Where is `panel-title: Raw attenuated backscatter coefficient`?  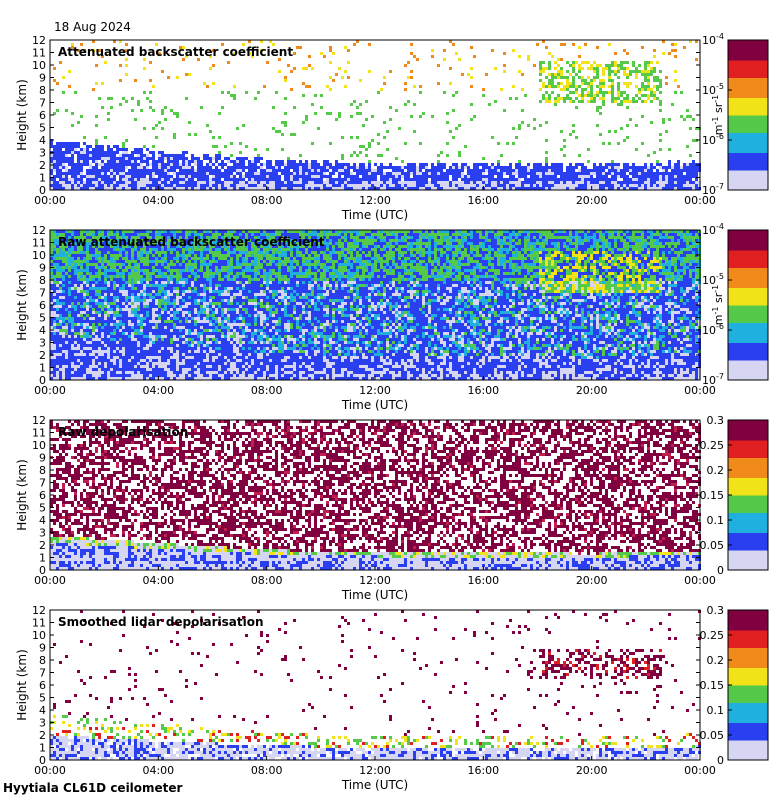 panel-title: Raw attenuated backscatter coefficient is located at coordinates (191, 242).